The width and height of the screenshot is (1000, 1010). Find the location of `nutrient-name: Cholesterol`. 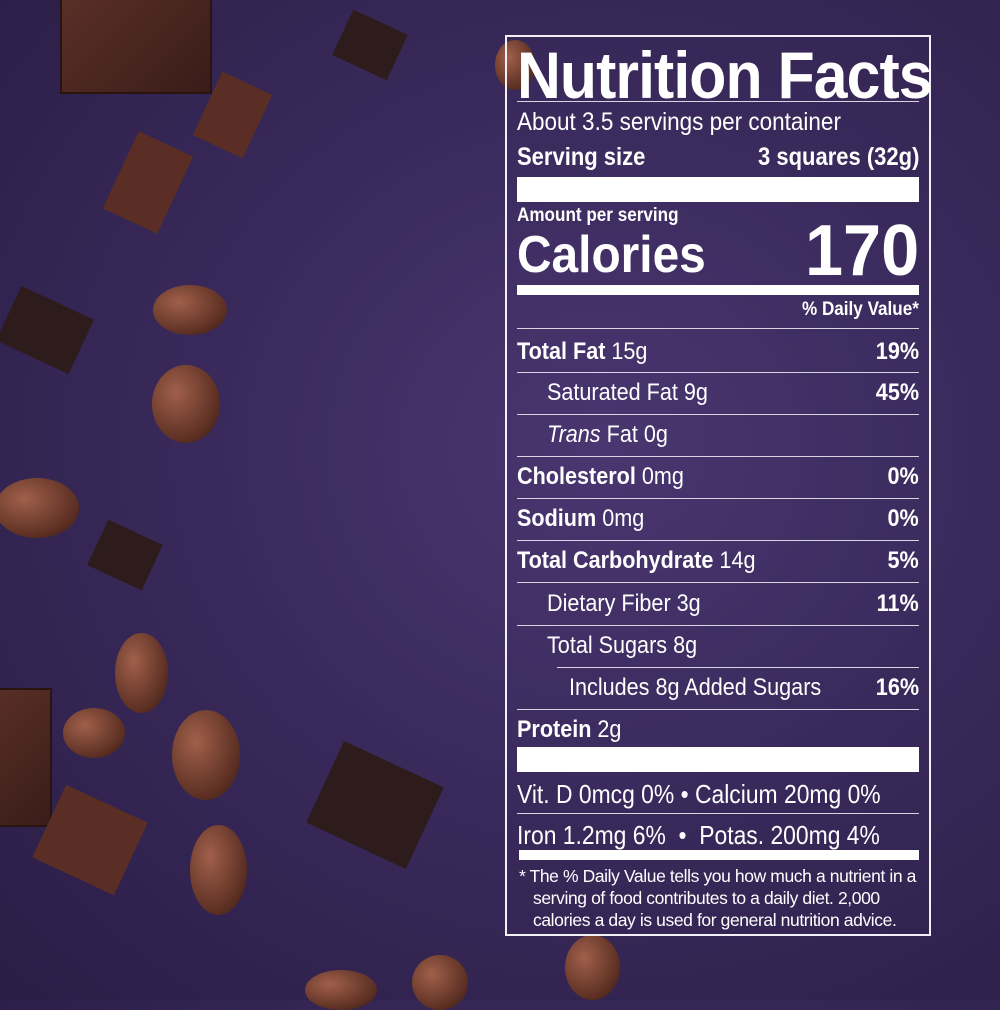

nutrient-name: Cholesterol is located at coordinates (576, 476).